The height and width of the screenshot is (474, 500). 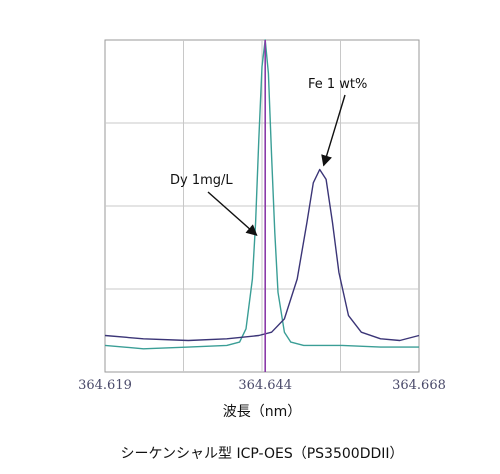 I want to click on annotation-arrow-fe, so click(x=333, y=130).